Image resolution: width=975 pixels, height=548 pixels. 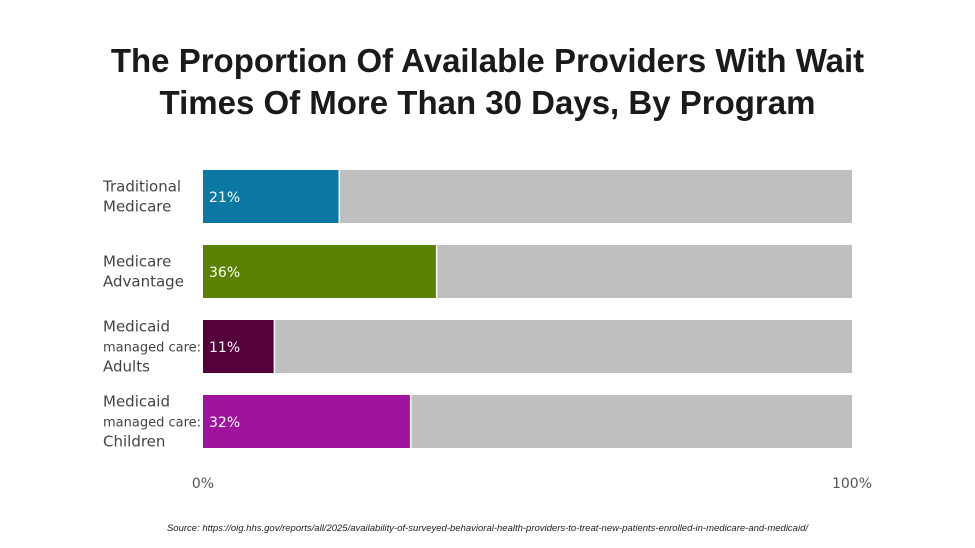 What do you see at coordinates (203, 484) in the screenshot?
I see `x-tick-label-1: 0%` at bounding box center [203, 484].